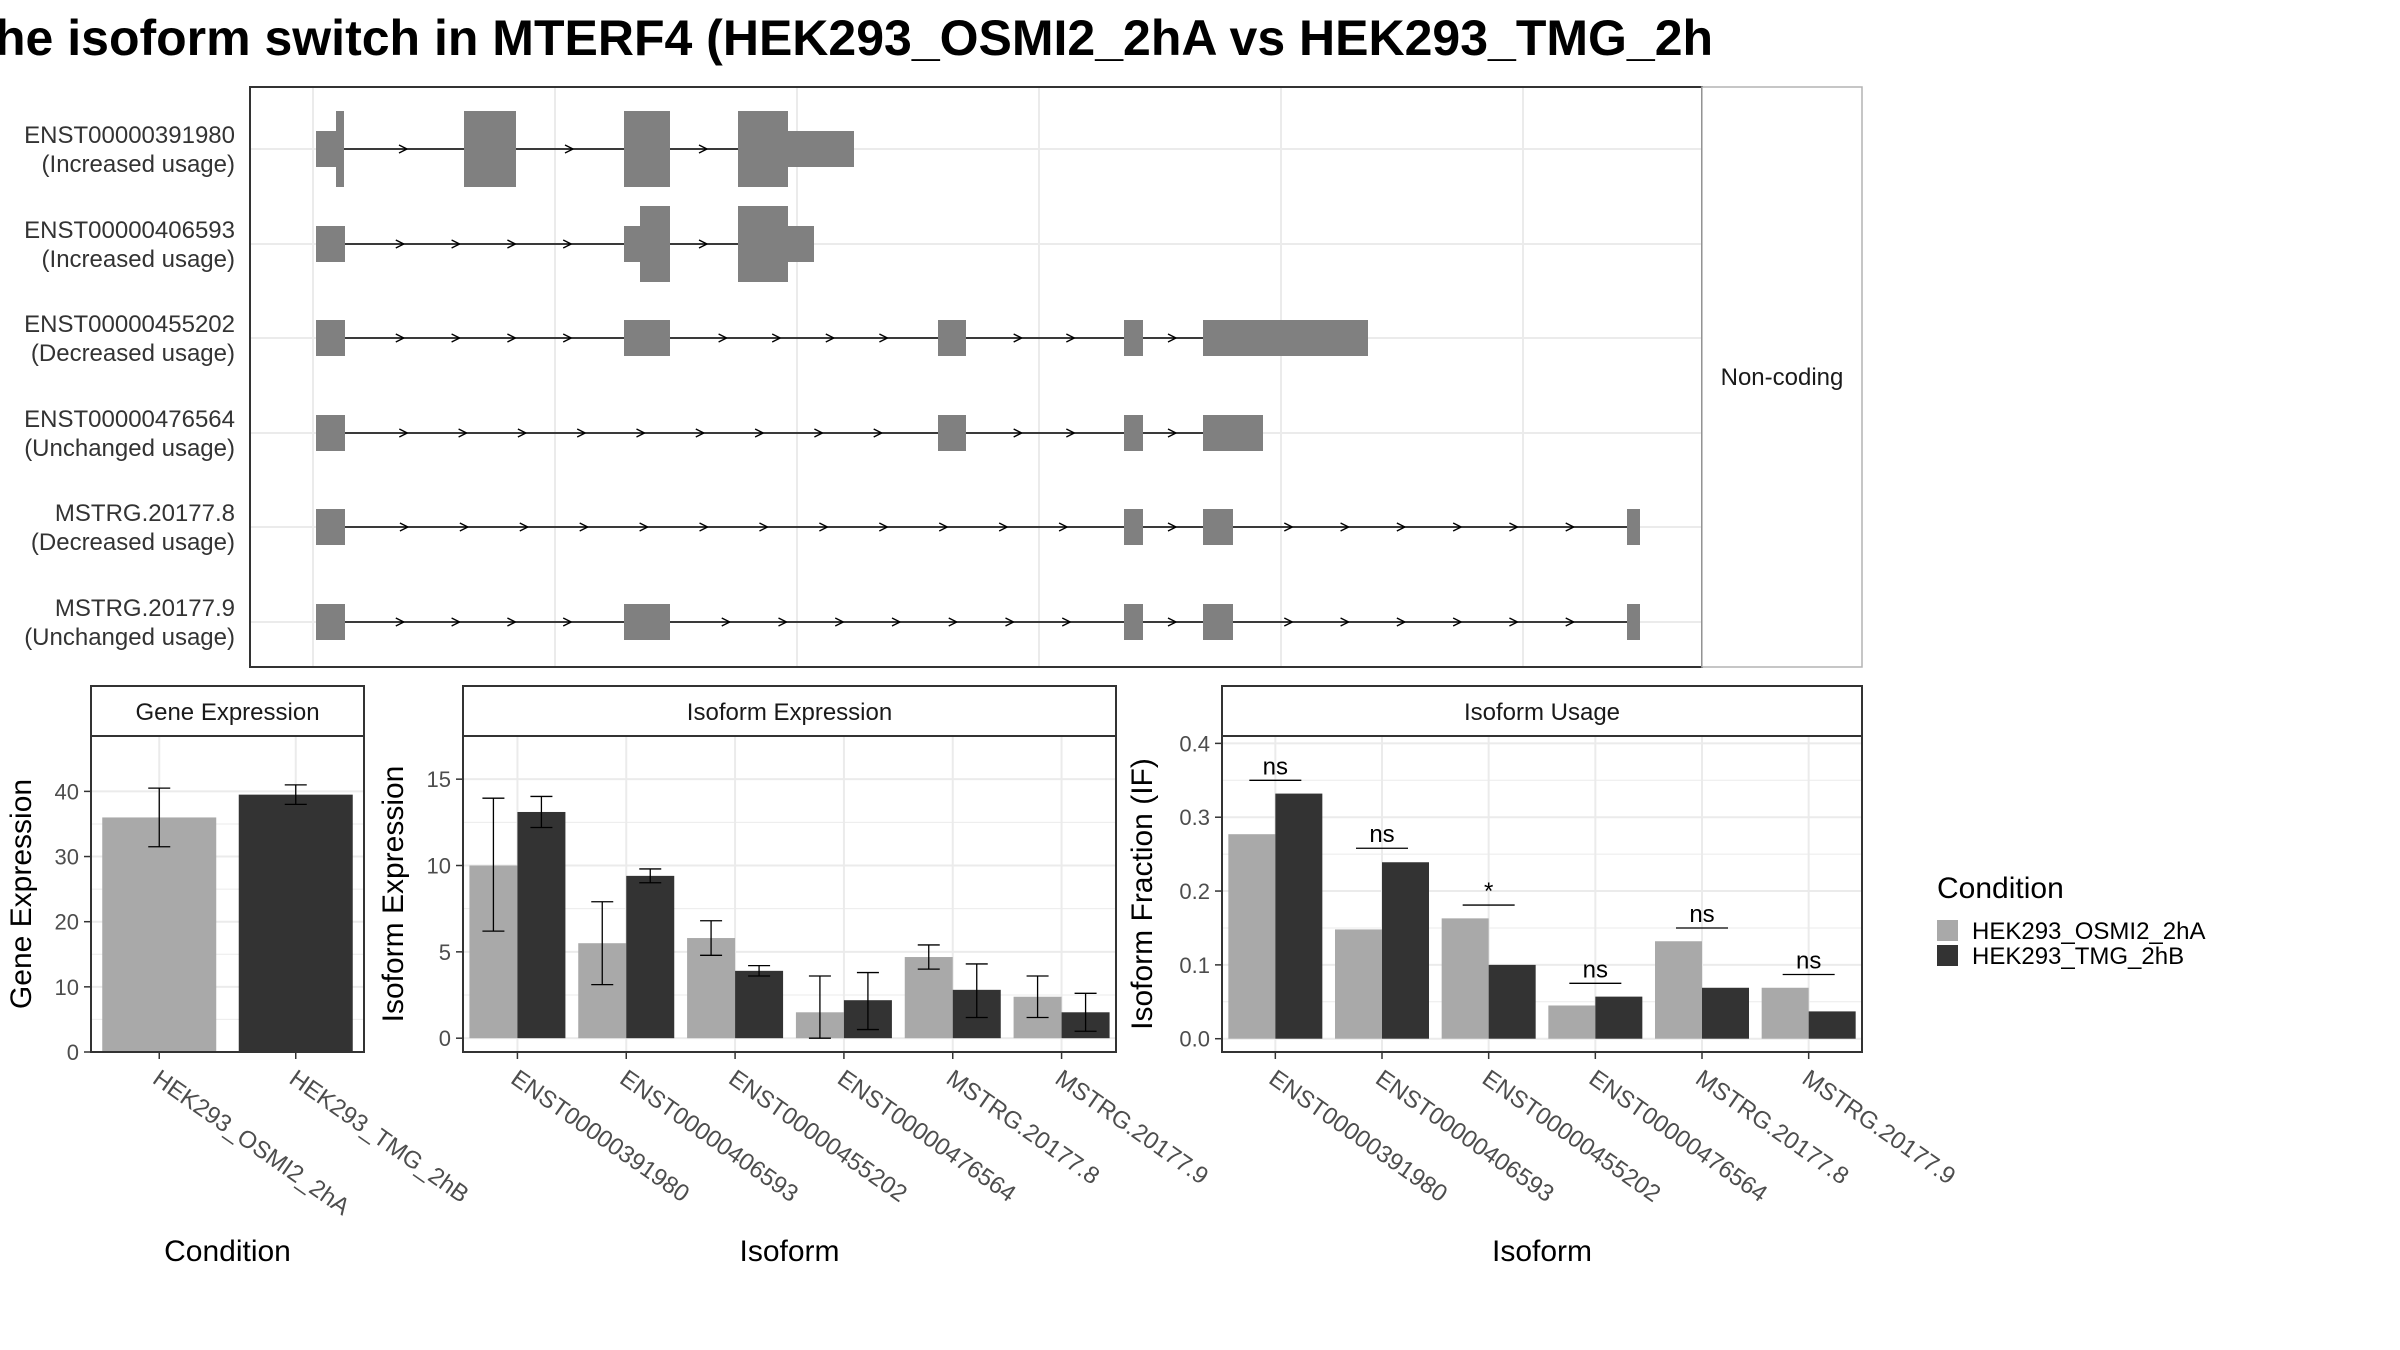 The image size is (2400, 1350). What do you see at coordinates (2088, 931) in the screenshot?
I see `legend-label: HEK293_OSMI2_2hA` at bounding box center [2088, 931].